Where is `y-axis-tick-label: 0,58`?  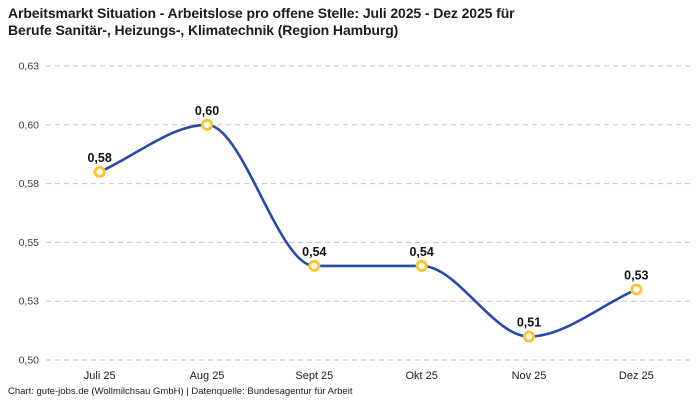
y-axis-tick-label: 0,58 is located at coordinates (29, 184).